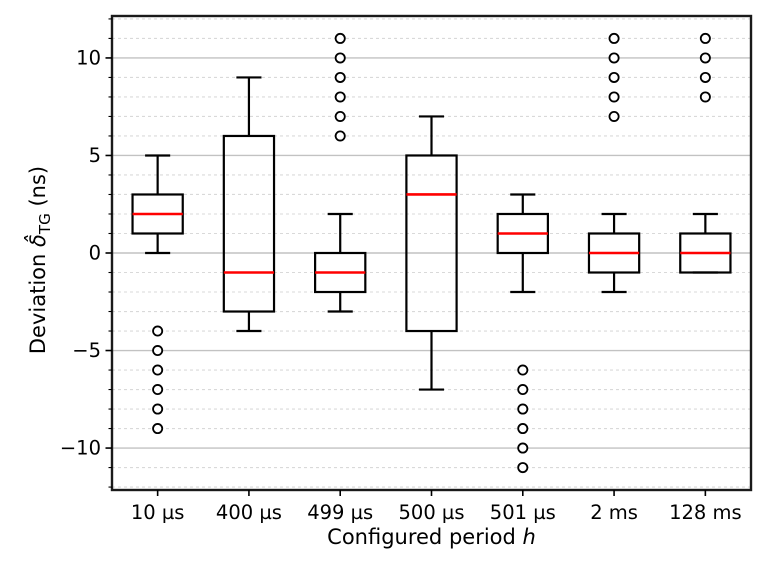  What do you see at coordinates (95, 253) in the screenshot?
I see `y-tick-label: 0` at bounding box center [95, 253].